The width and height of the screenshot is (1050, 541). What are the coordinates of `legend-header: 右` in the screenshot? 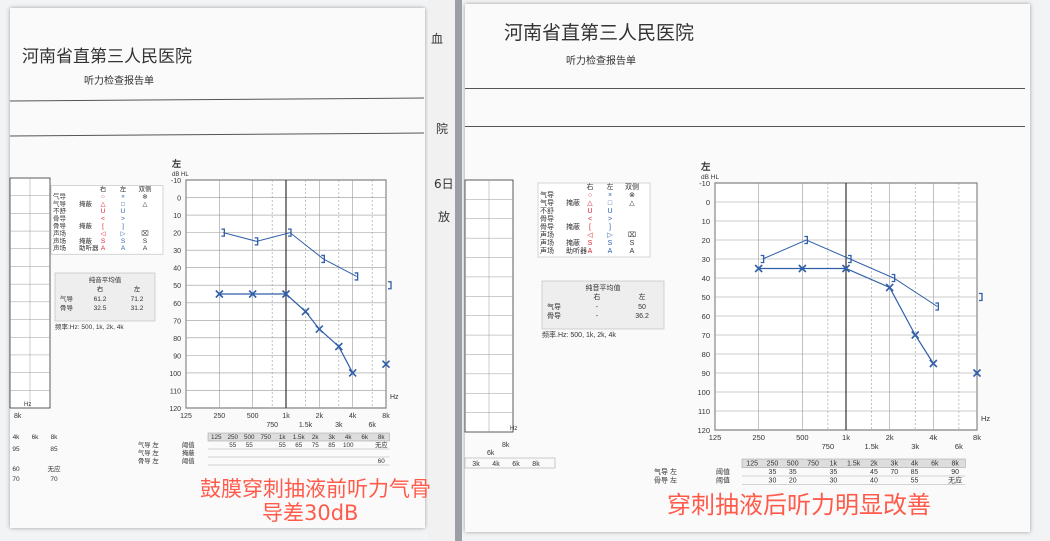 It's located at (590, 186).